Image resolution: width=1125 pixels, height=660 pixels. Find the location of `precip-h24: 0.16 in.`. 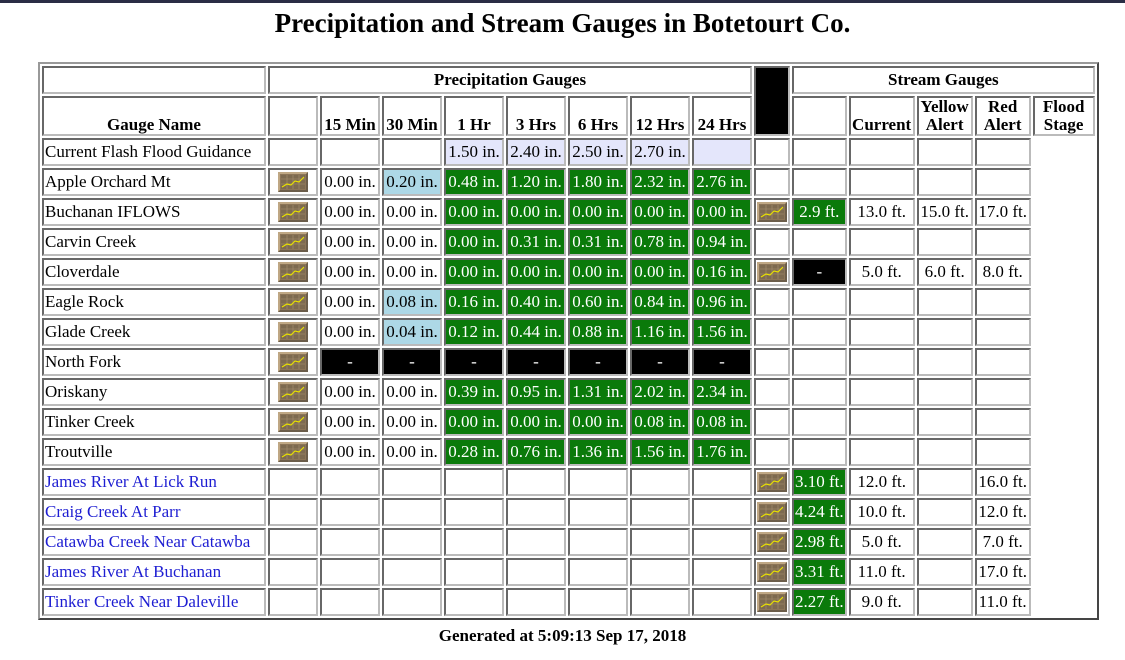

precip-h24: 0.16 in. is located at coordinates (722, 272).